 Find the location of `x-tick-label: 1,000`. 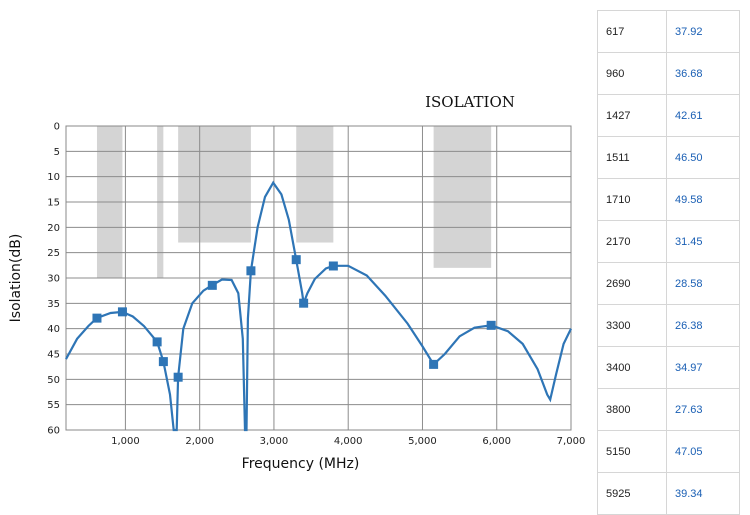

x-tick-label: 1,000 is located at coordinates (125, 441).